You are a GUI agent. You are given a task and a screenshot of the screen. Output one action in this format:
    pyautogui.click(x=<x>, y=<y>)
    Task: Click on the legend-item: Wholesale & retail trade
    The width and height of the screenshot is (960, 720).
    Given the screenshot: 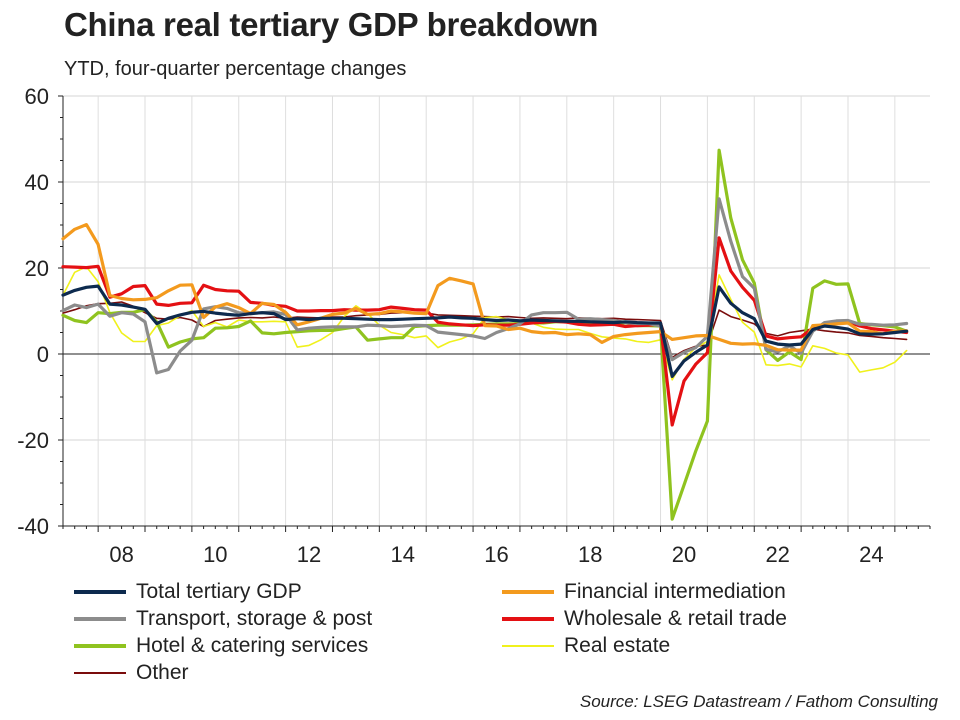 What is the action you would take?
    pyautogui.click(x=644, y=618)
    